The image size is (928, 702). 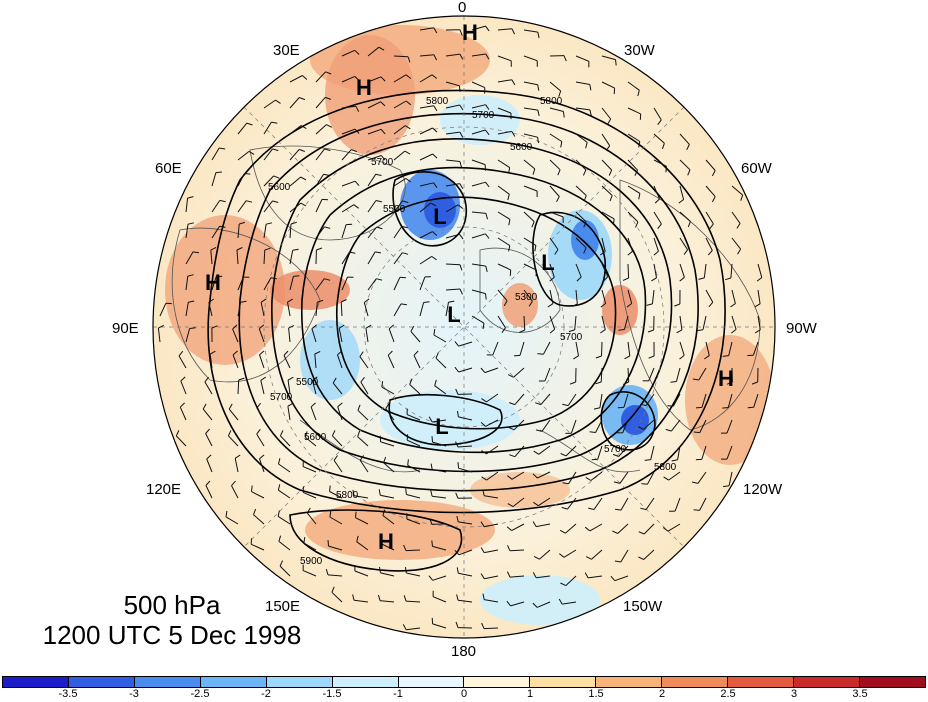 I want to click on colorbar-swatch, so click(x=233, y=682).